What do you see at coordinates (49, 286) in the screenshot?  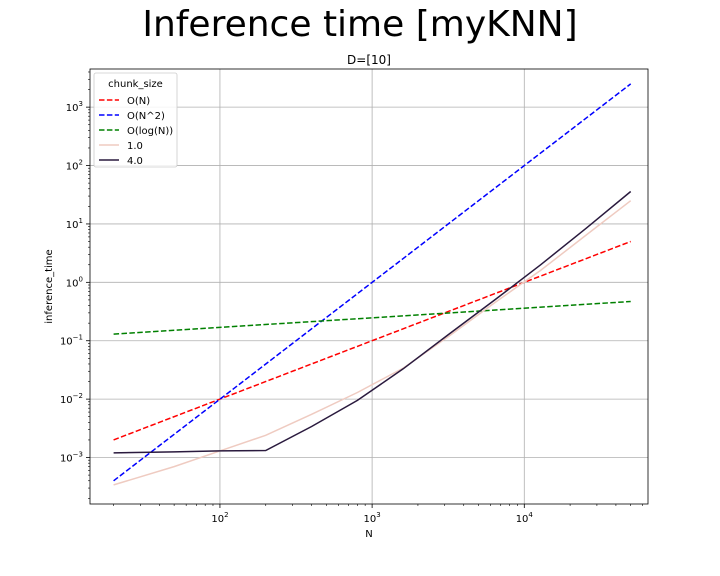 I see `y-axis-label: inference_time` at bounding box center [49, 286].